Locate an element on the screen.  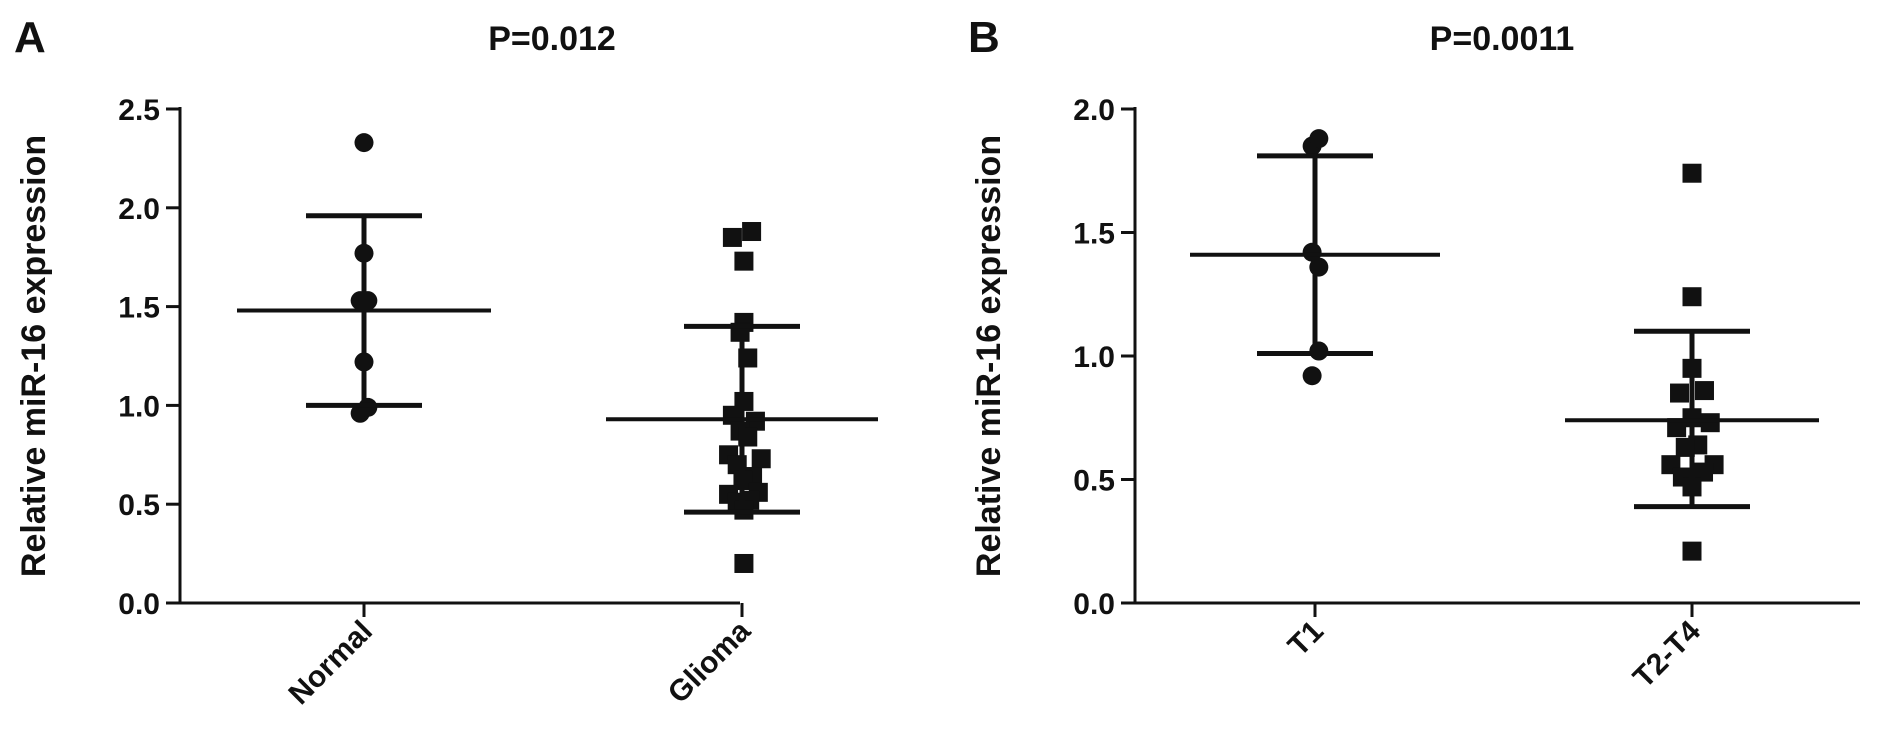
x-tick-label: Glioma is located at coordinates (709, 661).